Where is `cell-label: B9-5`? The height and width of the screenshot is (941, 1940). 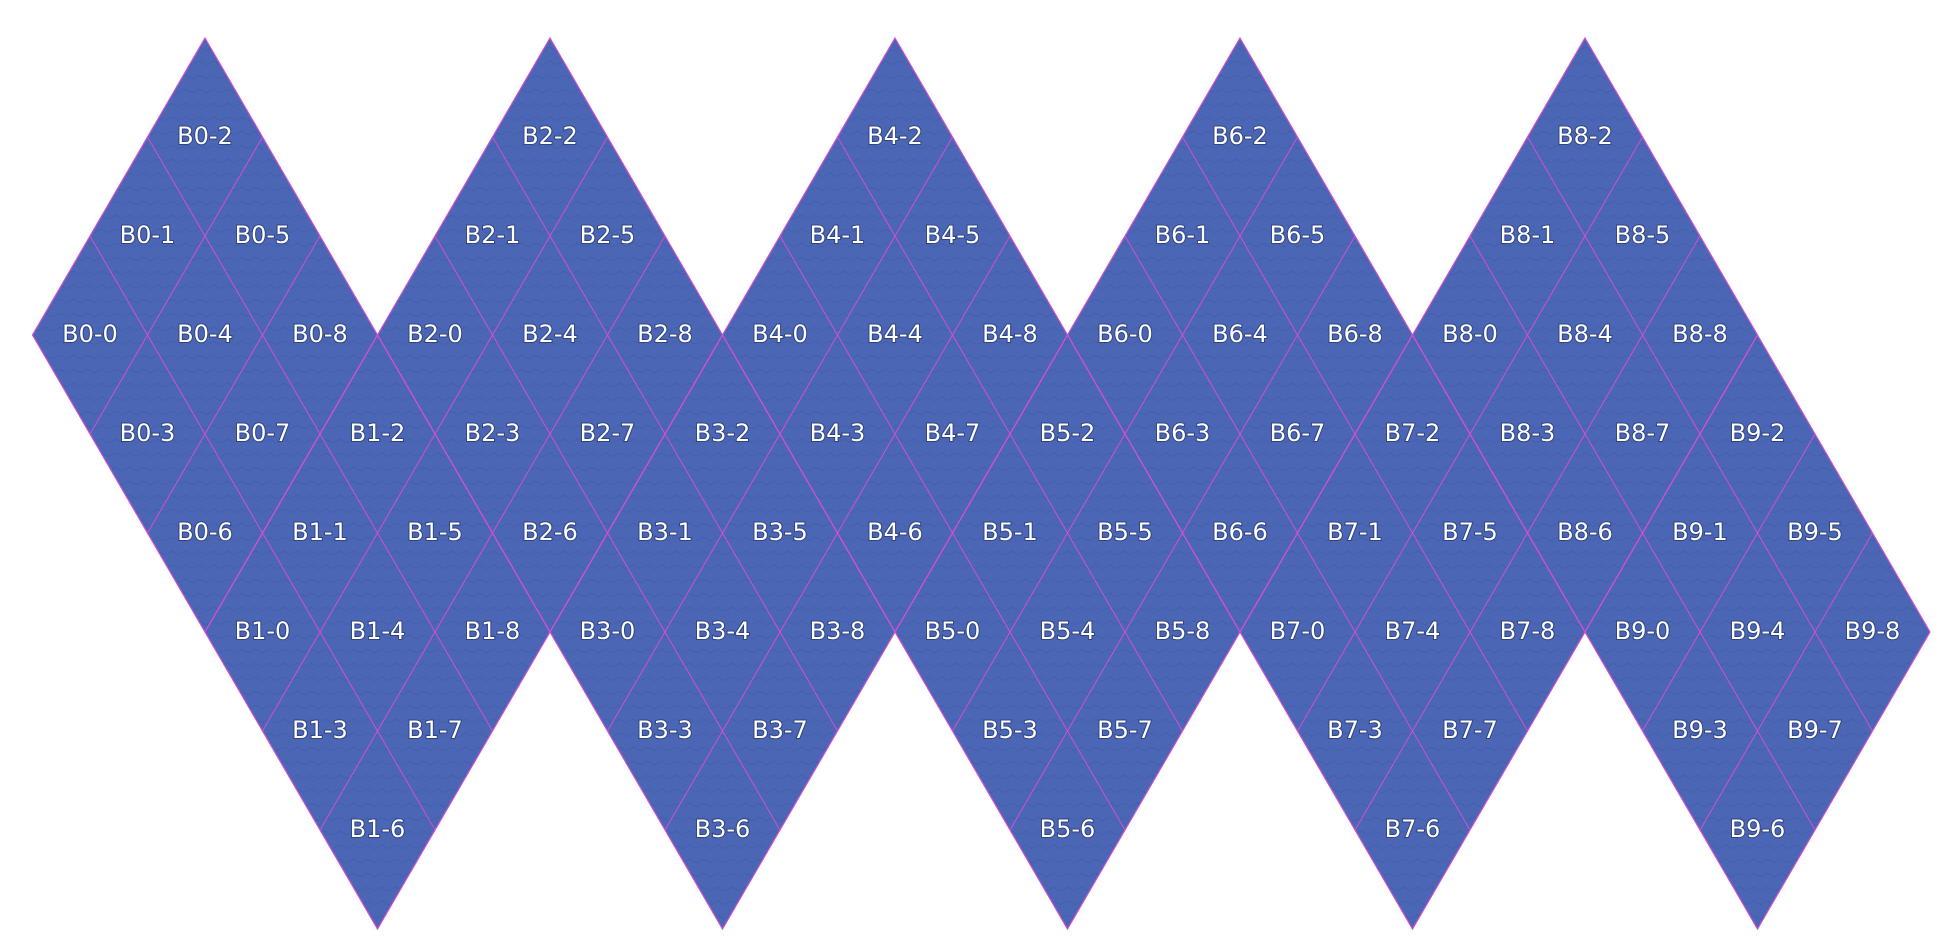 cell-label: B9-5 is located at coordinates (1815, 532).